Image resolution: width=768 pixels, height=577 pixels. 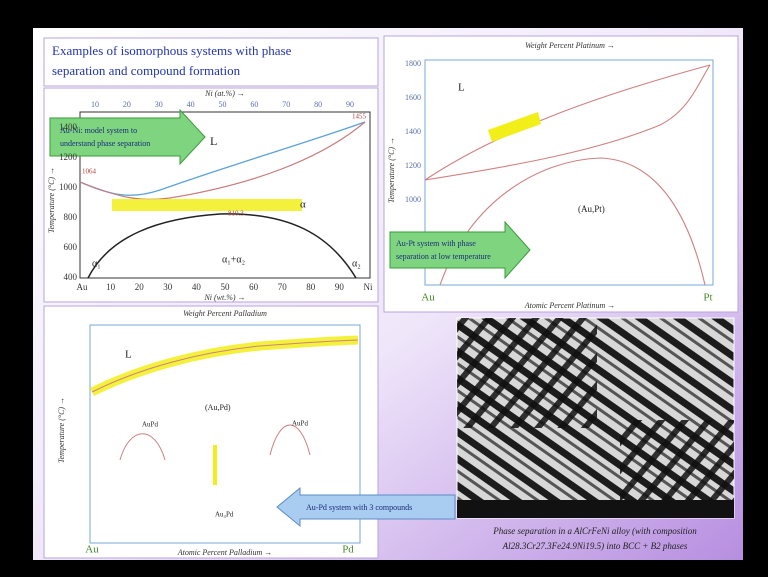 I want to click on top-tick-label: 50, so click(x=223, y=104).